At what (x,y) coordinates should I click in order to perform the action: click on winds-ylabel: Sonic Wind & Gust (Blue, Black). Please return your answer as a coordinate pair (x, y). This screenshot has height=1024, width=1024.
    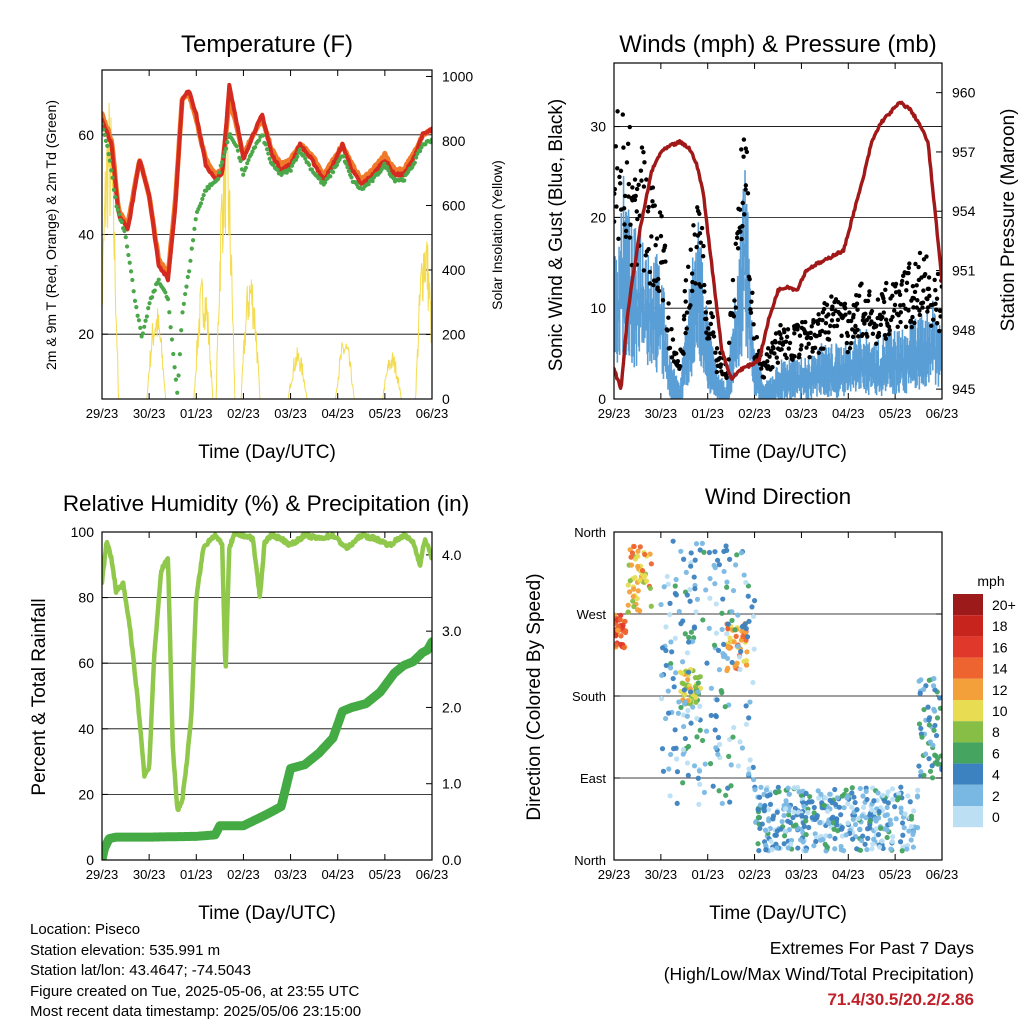
    Looking at the image, I should click on (556, 235).